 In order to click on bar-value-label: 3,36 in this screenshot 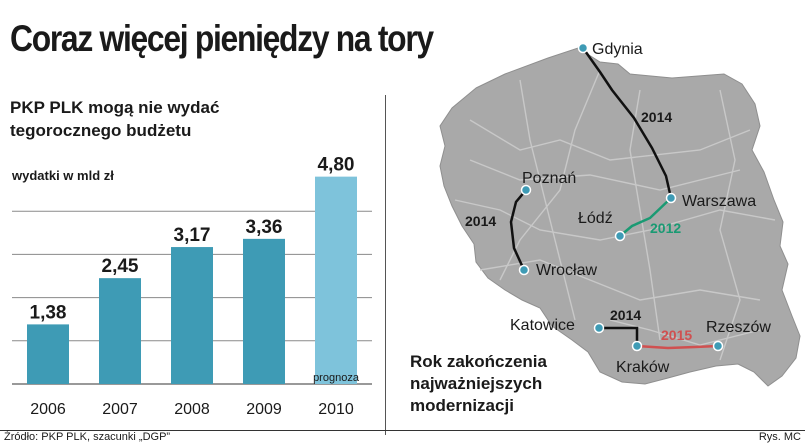, I will do `click(264, 227)`.